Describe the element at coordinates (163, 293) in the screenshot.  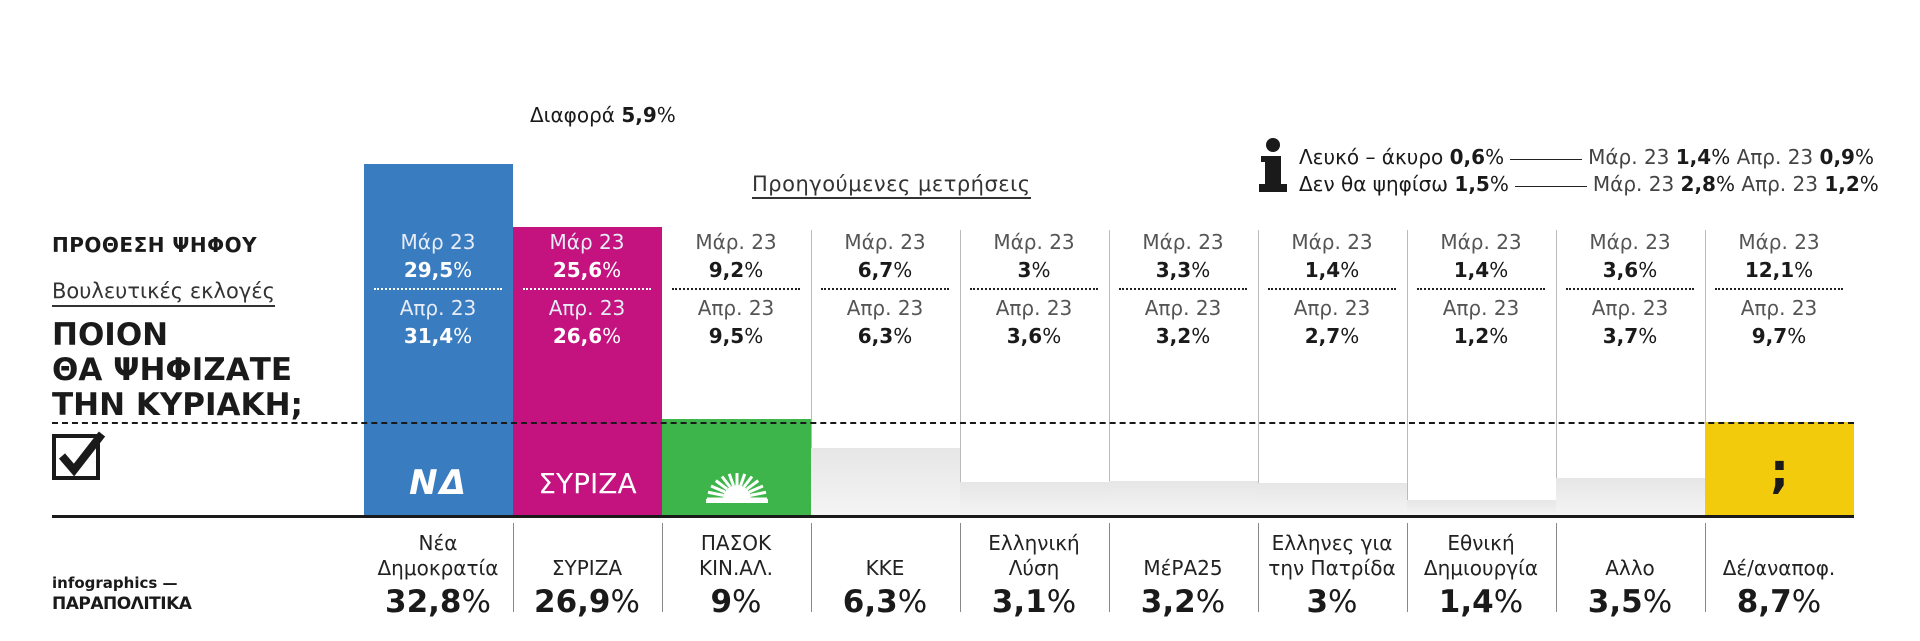
I see `subtitle: Βουλευτικές εκλογές` at that location.